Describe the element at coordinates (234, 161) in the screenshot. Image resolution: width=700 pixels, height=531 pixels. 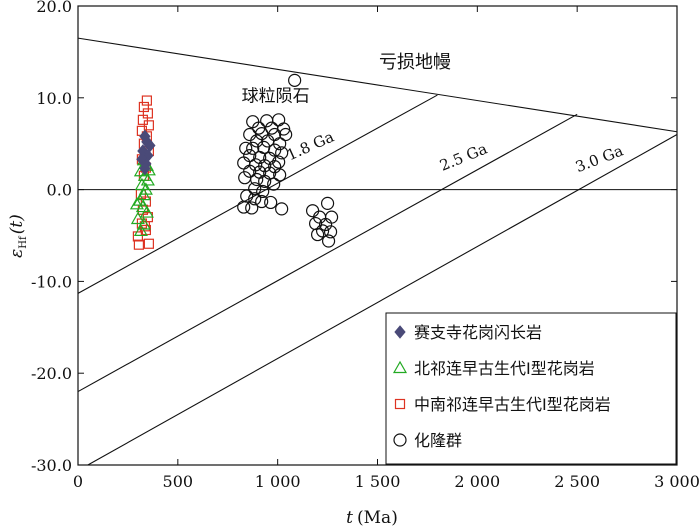
I see `data-markers` at that location.